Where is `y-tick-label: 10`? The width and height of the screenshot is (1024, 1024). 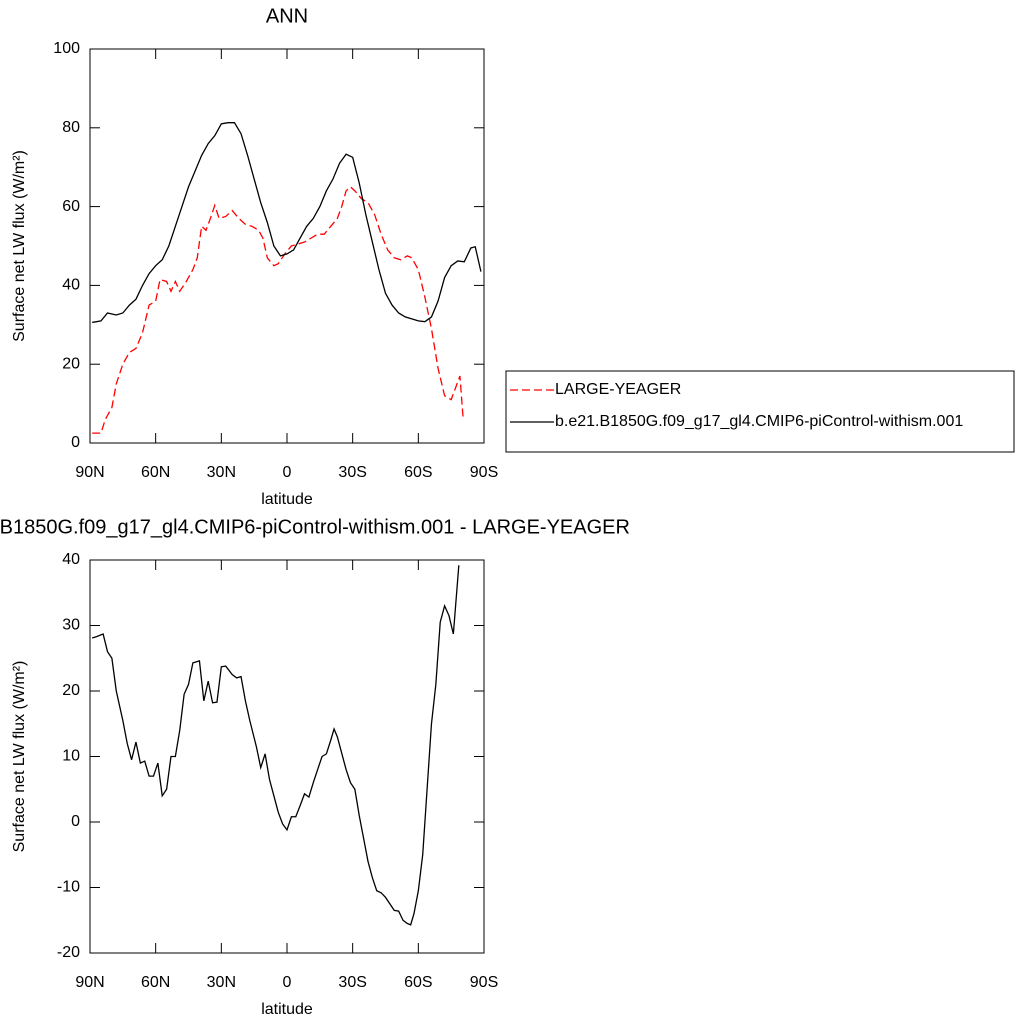 y-tick-label: 10 is located at coordinates (71, 756).